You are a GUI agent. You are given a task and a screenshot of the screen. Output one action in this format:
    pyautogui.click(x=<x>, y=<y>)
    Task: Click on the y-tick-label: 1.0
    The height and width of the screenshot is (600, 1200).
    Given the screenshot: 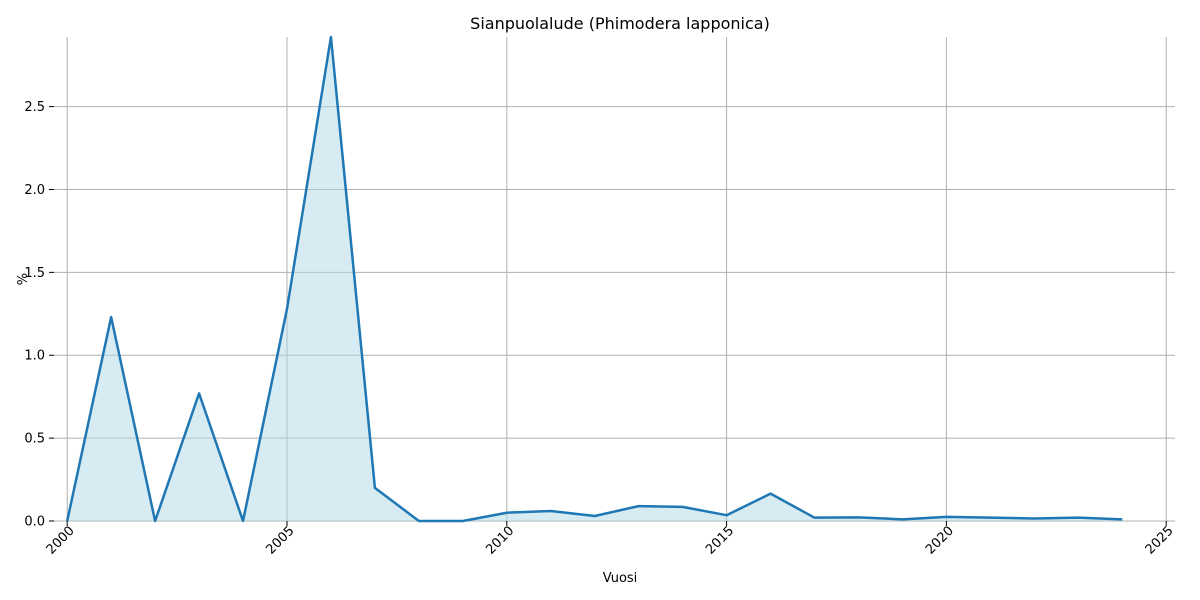 What is the action you would take?
    pyautogui.click(x=34, y=356)
    